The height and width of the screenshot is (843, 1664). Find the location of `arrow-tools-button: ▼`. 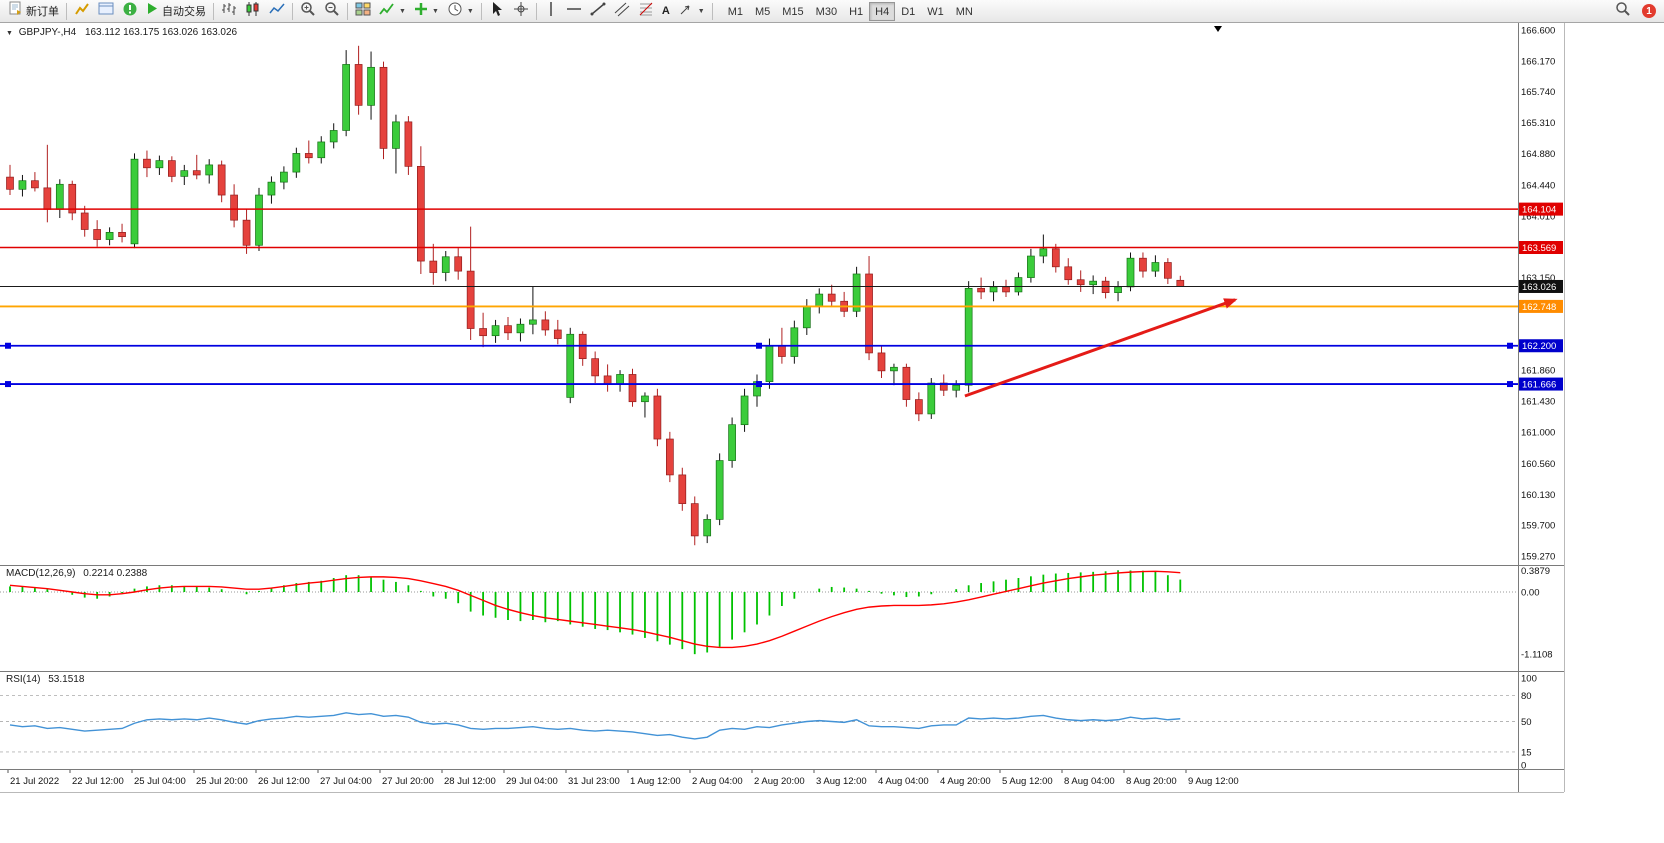

arrow-tools-button: ▼ is located at coordinates (691, 11).